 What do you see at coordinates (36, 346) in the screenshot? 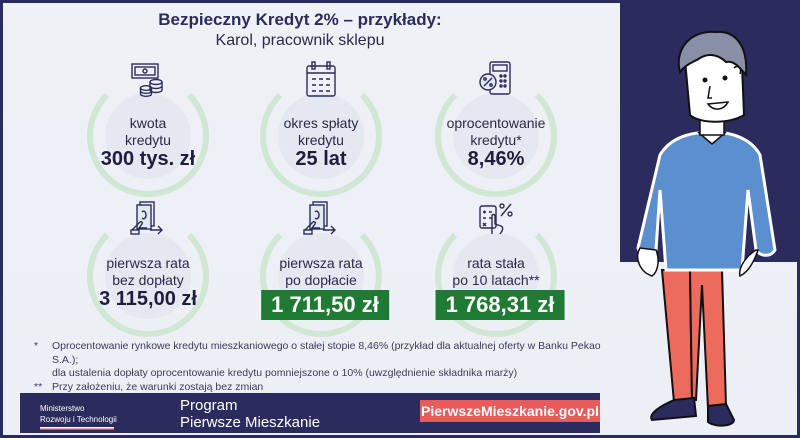
I see `footnote-mark: *` at bounding box center [36, 346].